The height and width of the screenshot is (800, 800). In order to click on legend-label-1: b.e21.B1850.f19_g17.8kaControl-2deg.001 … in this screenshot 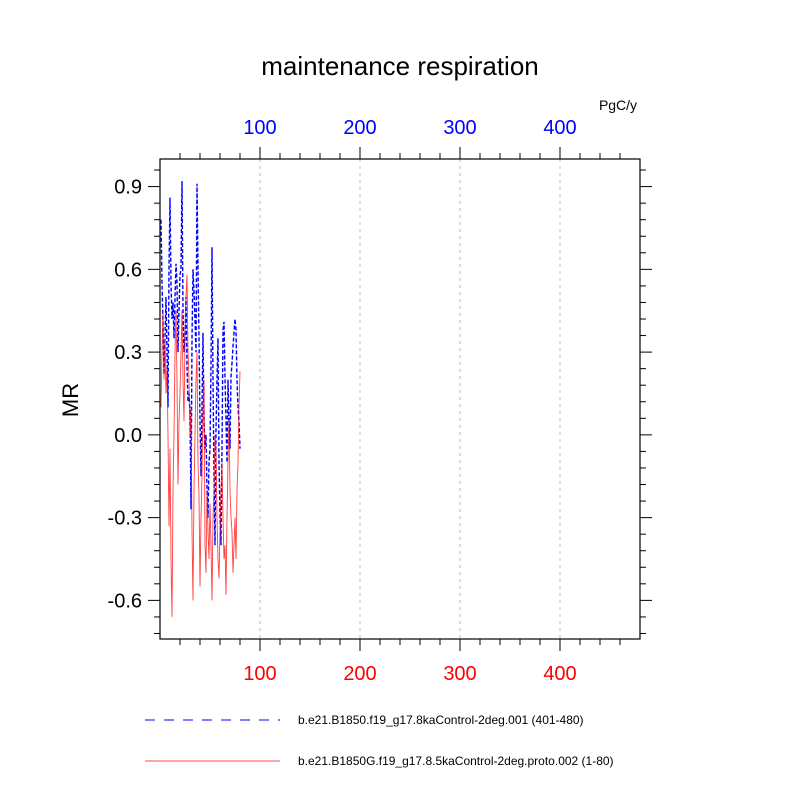, I will do `click(441, 720)`.